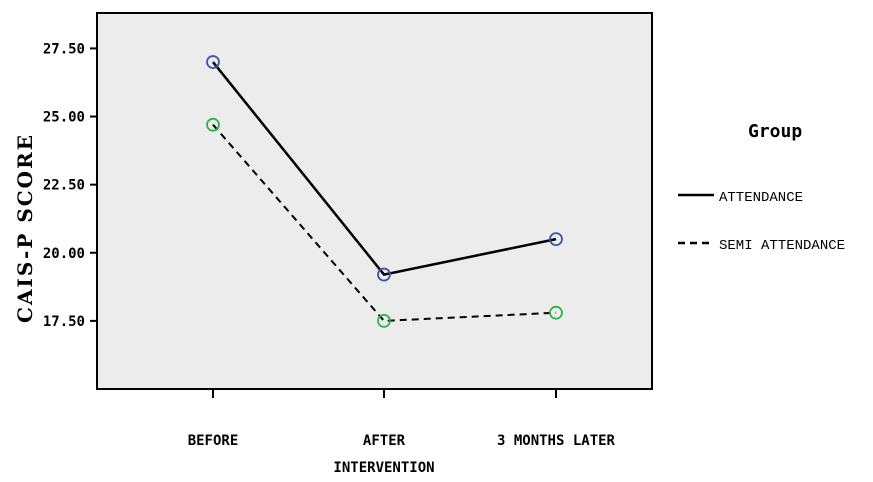  I want to click on y-tick-label: 20.00, so click(64, 254).